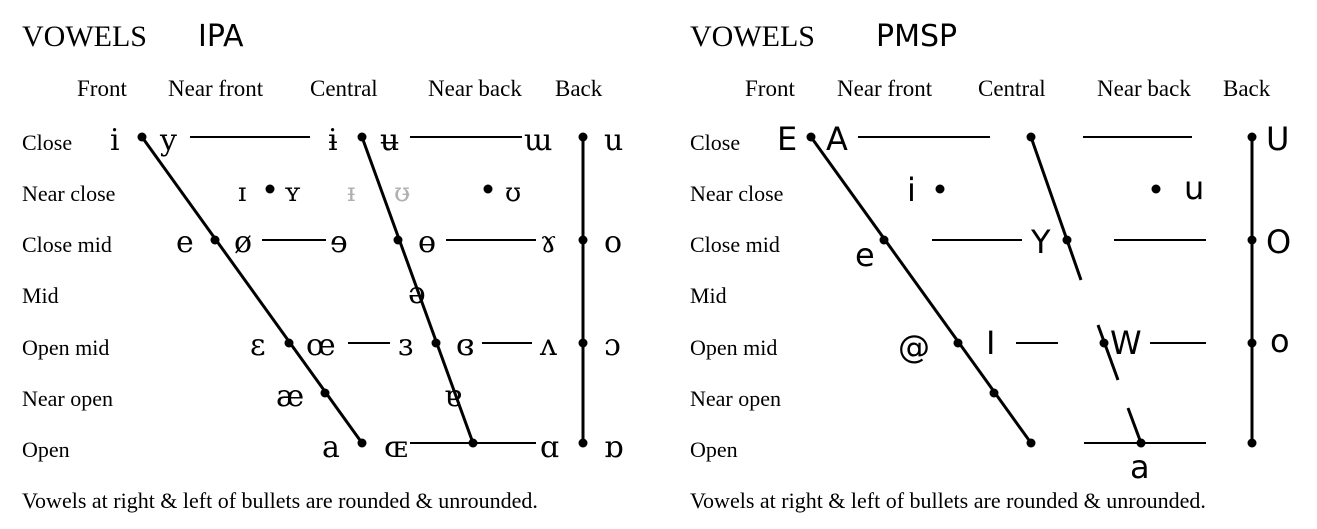  Describe the element at coordinates (67, 398) in the screenshot. I see `ipa-row-near-open: Near open` at that location.